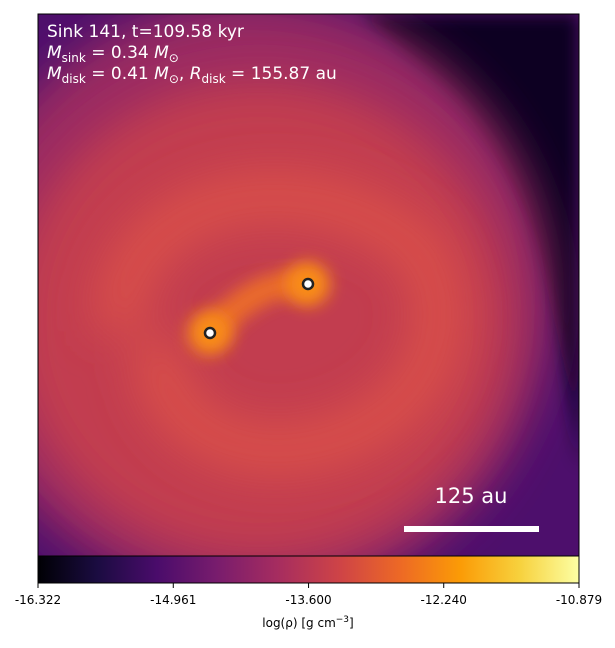  What do you see at coordinates (308, 600) in the screenshot?
I see `tick-label: -13.600` at bounding box center [308, 600].